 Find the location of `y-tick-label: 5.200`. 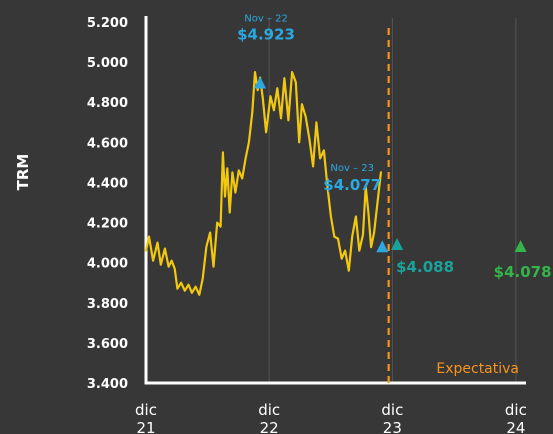

y-tick-label: 5.200 is located at coordinates (107, 23).